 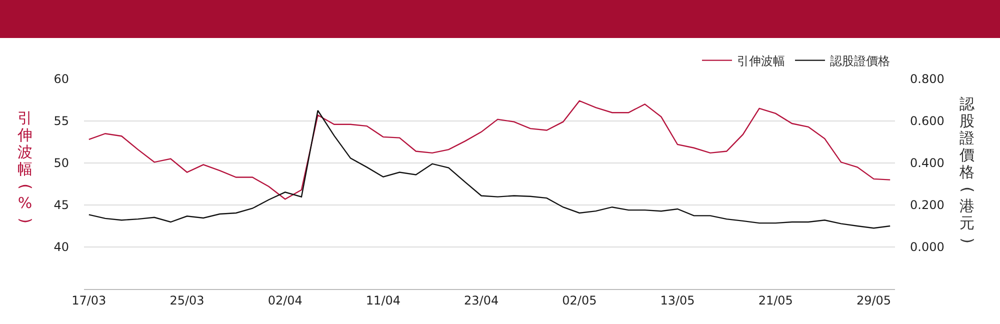 What do you see at coordinates (187, 300) in the screenshot?
I see `x-tick-label: 25/03` at bounding box center [187, 300].